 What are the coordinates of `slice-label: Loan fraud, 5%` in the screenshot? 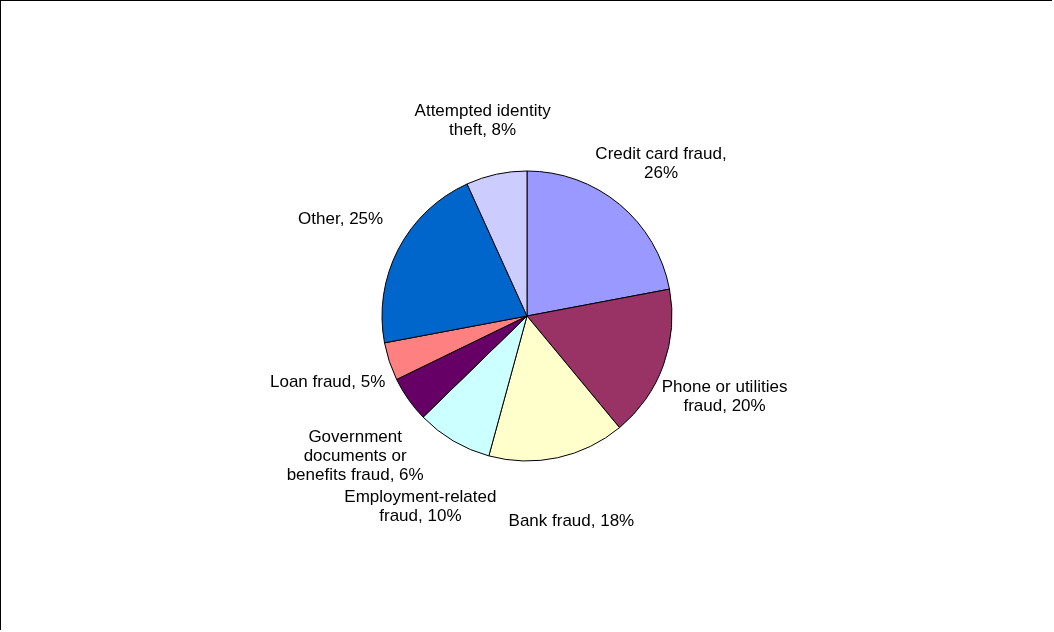 It's located at (327, 381).